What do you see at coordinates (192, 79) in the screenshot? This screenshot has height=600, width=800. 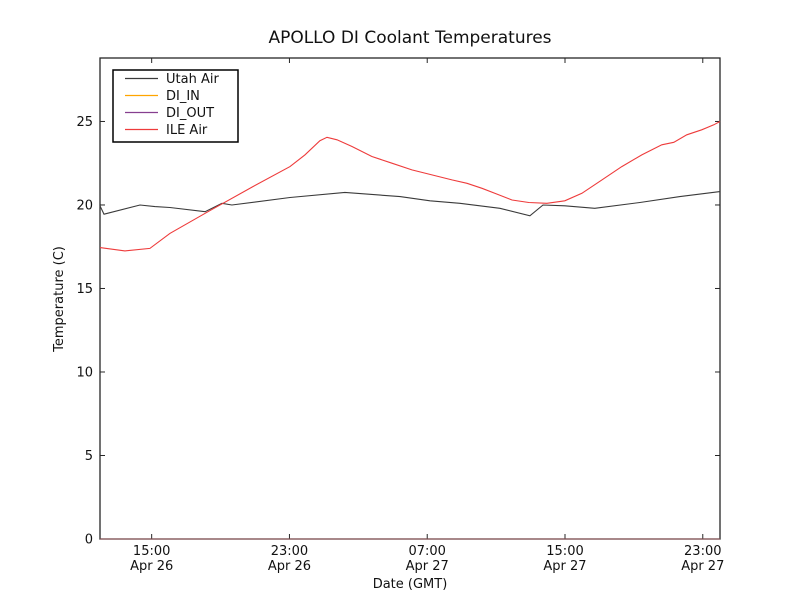 I see `legend-label-utah-air: Utah Air` at bounding box center [192, 79].